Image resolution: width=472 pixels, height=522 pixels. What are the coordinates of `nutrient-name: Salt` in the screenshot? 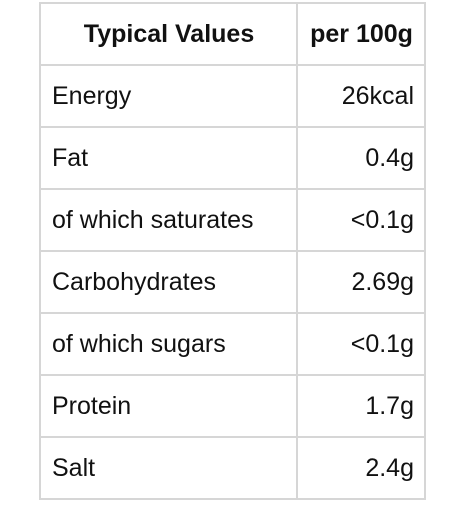 It's located at (168, 468).